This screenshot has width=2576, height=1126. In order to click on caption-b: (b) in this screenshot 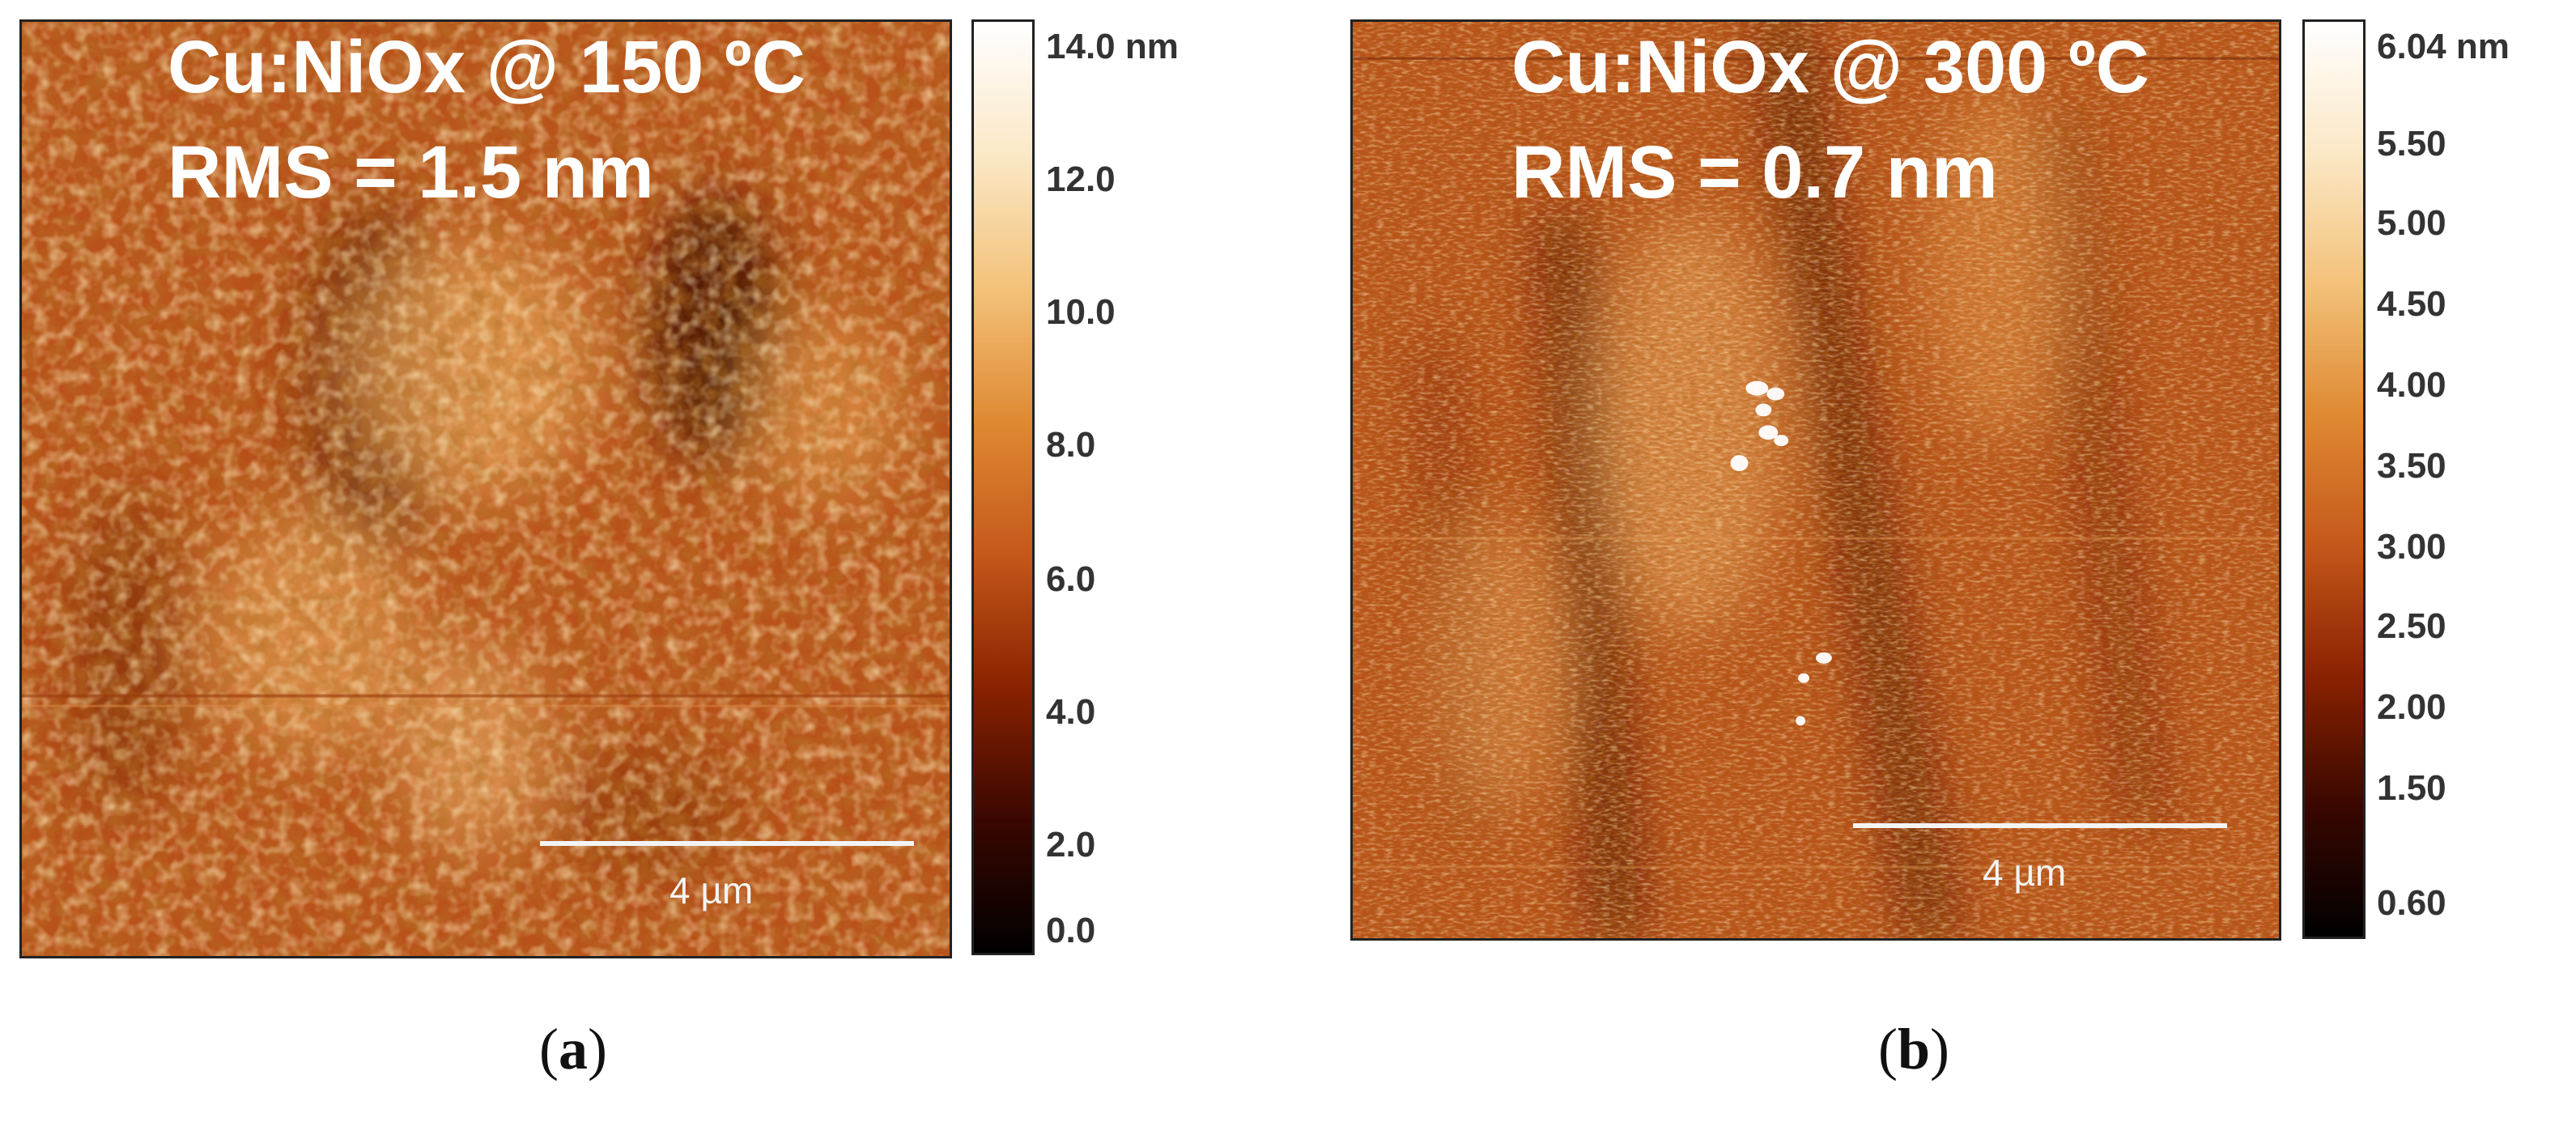, I will do `click(1914, 1049)`.